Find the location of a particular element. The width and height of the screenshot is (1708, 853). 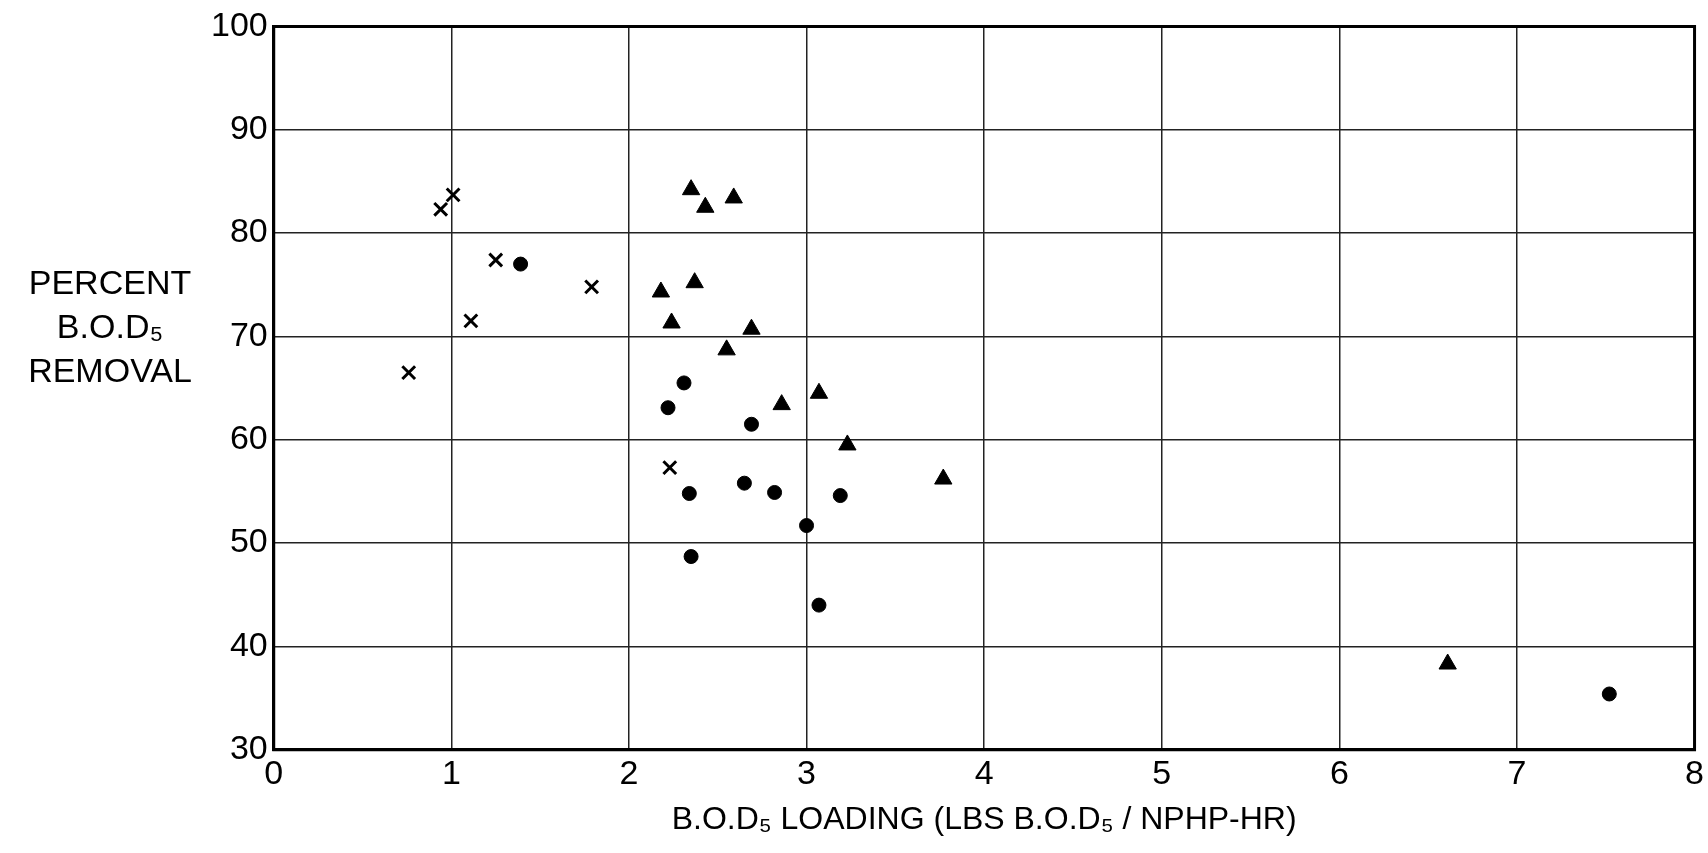

x-tick-label: 8 is located at coordinates (1695, 771).